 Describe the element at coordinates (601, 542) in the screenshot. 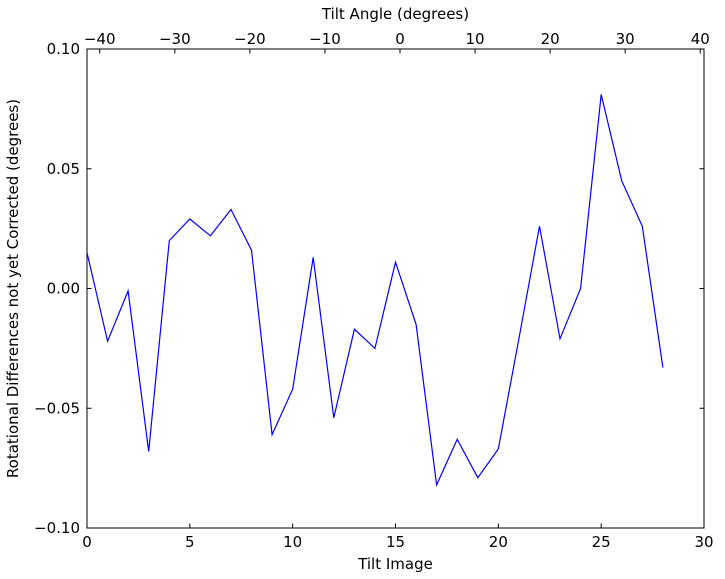

I see `x-tick-label: 25` at that location.